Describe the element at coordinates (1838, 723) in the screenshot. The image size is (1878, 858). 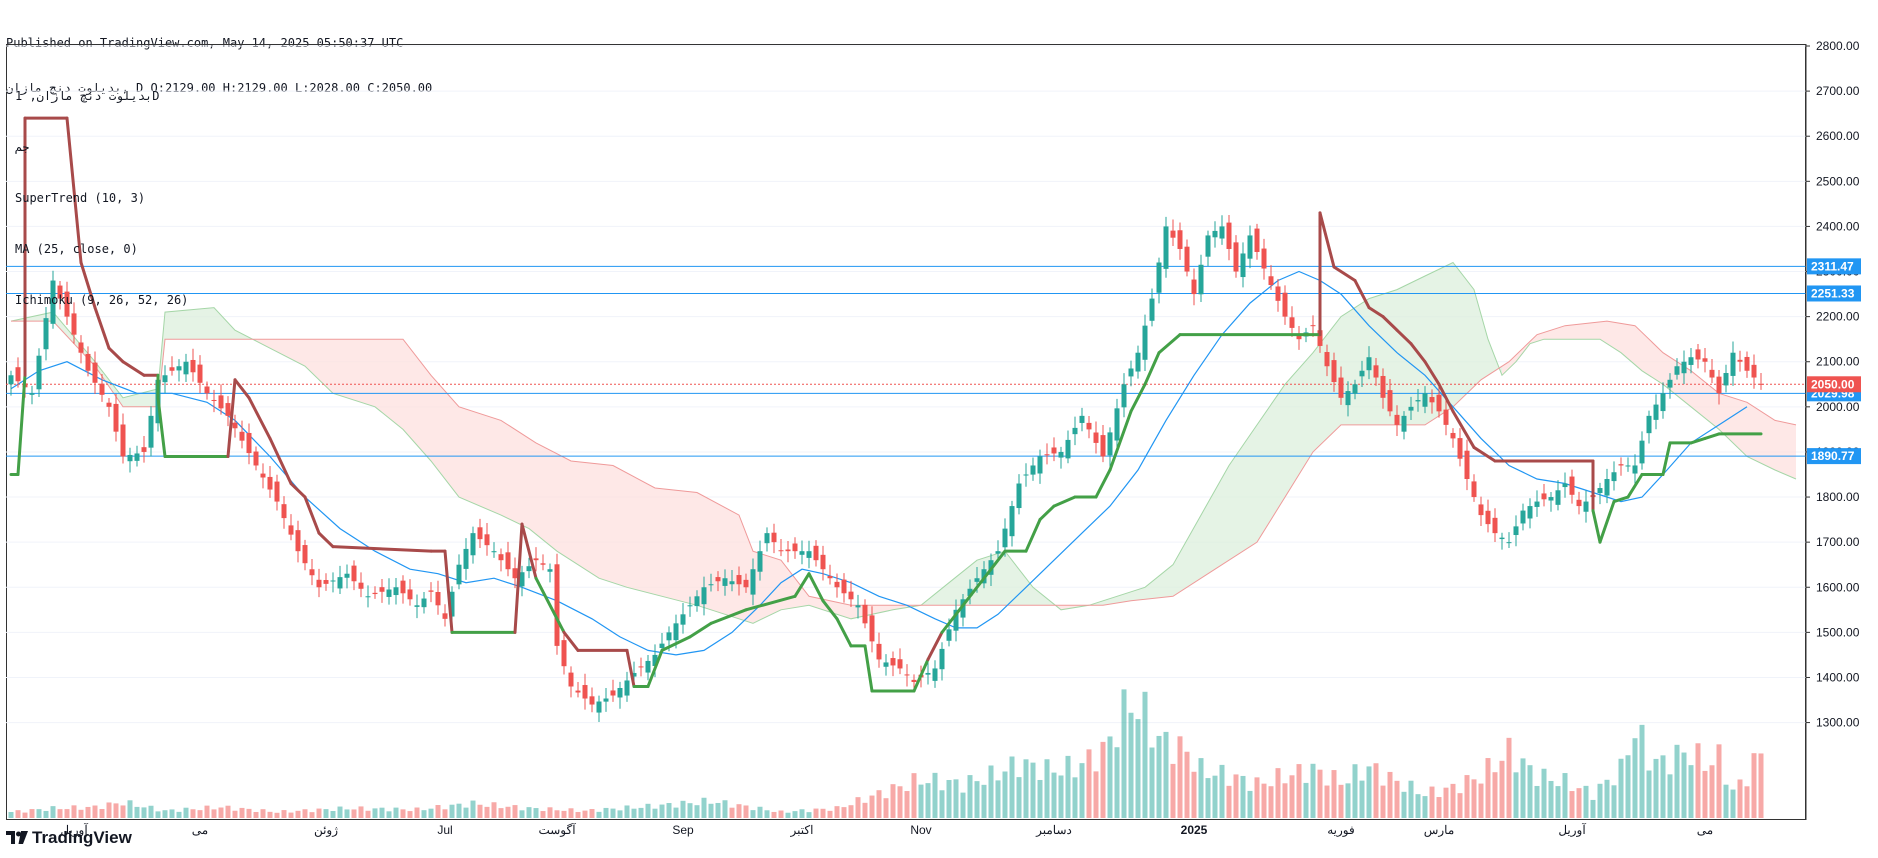
I see `price-tick-label: 1300.00` at that location.